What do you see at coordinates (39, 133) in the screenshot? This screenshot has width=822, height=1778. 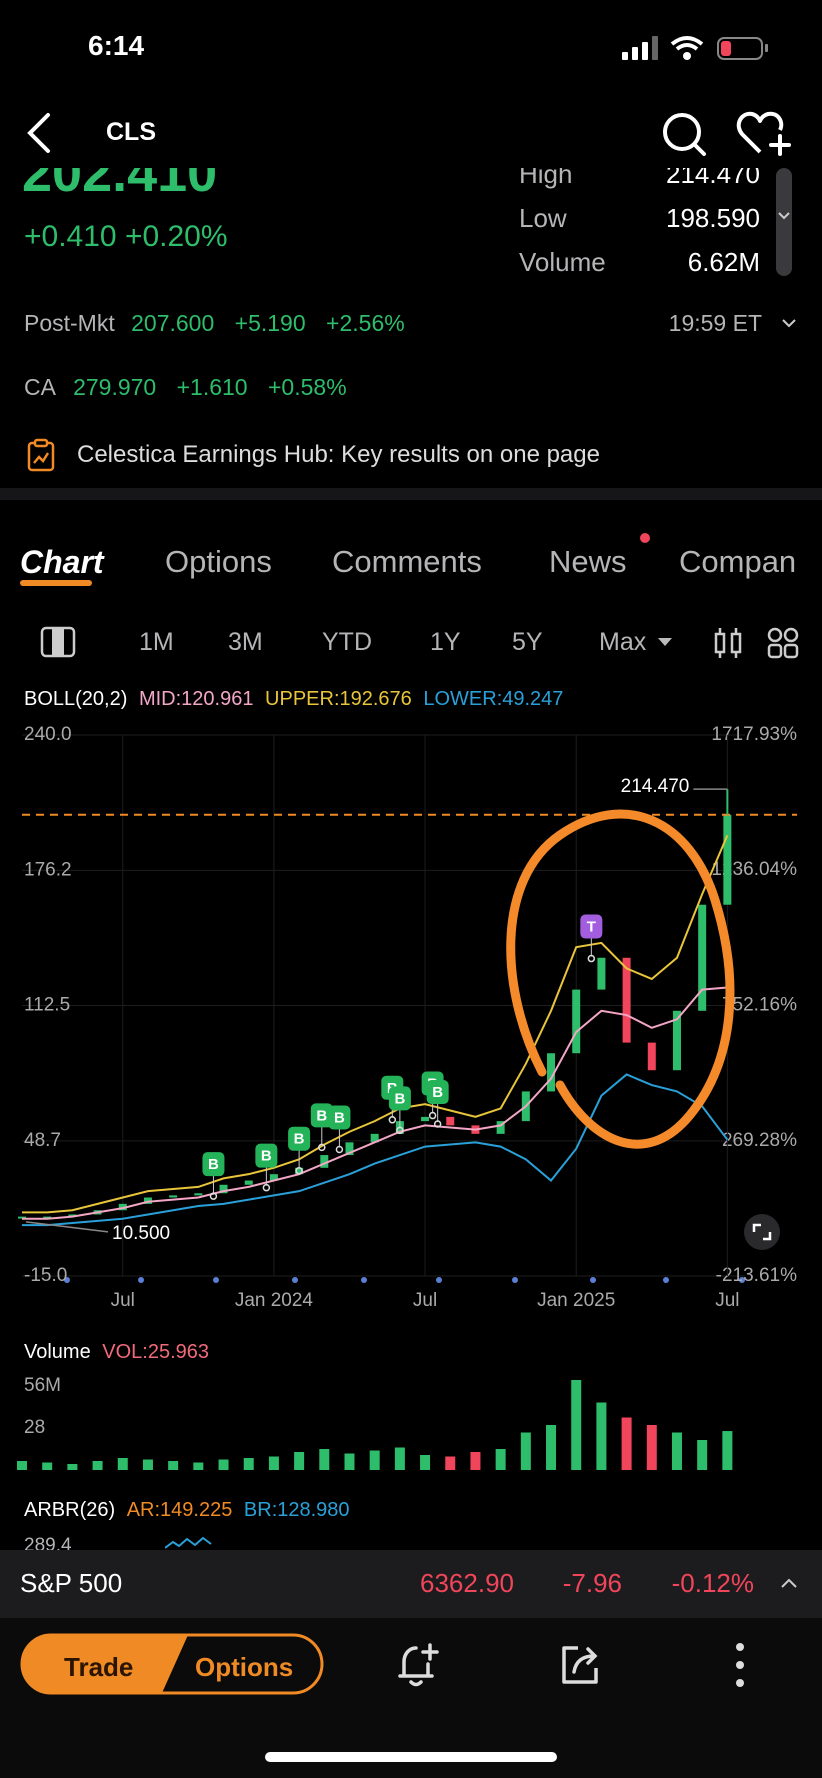 I see `back-button` at bounding box center [39, 133].